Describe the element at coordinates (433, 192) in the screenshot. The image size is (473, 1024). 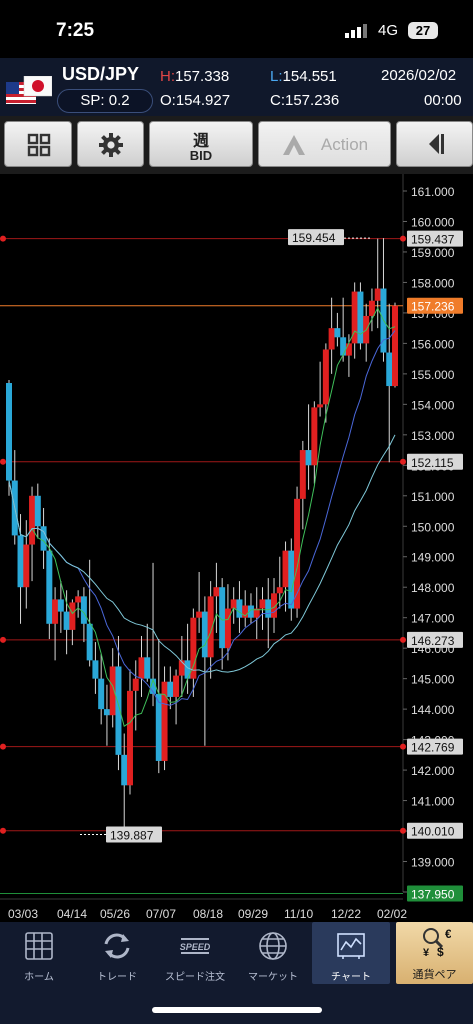
I see `price-tick-label: 161.000` at that location.